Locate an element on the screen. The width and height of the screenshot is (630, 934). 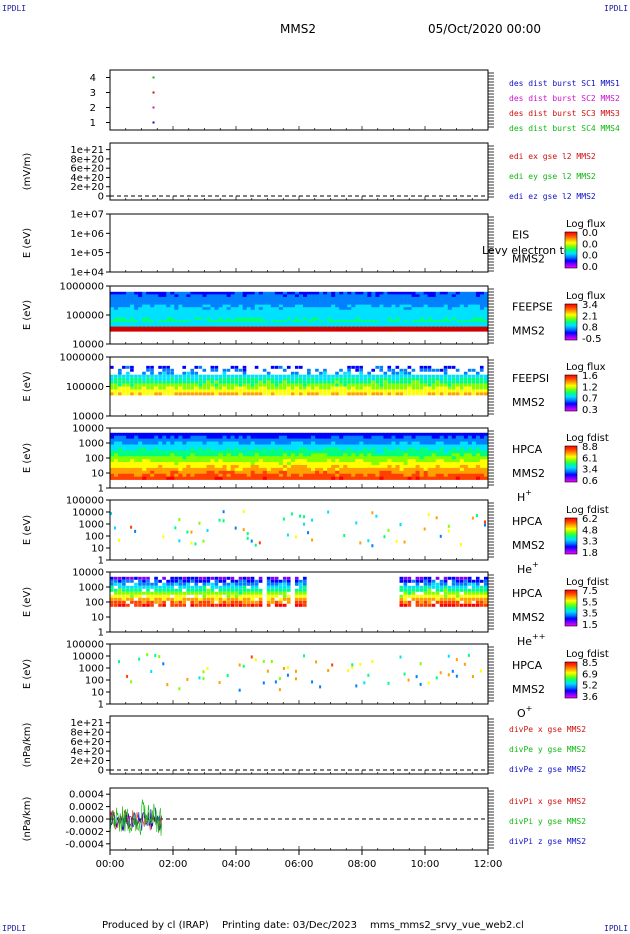
panel-hpca_o-cell is located at coordinates (219, 683).